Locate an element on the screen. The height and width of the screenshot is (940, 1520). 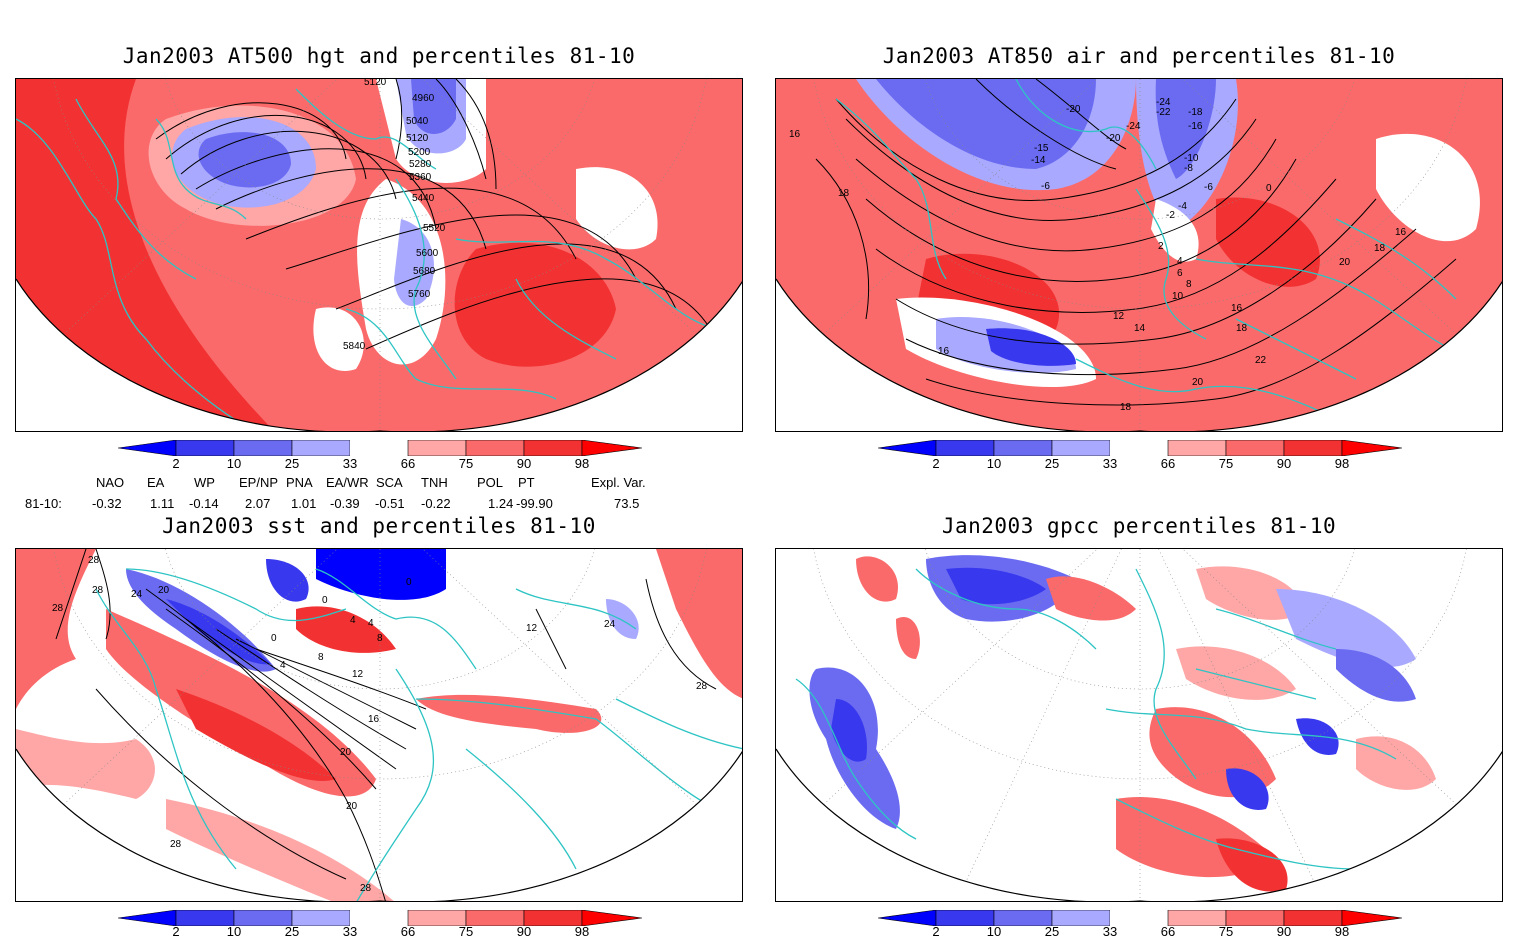
contour-label: 5040 is located at coordinates (417, 121).